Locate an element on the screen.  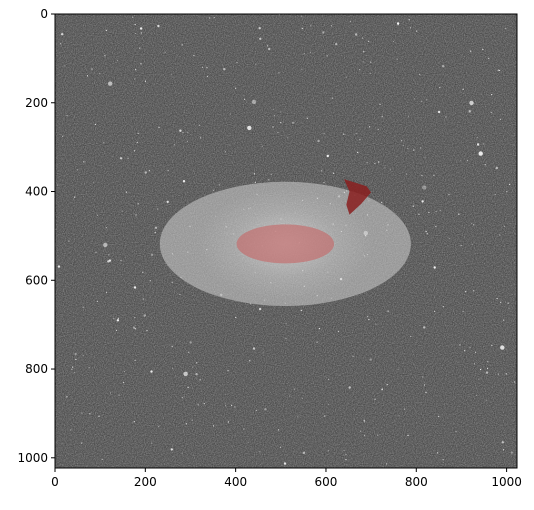
x-tick-label: 400 is located at coordinates (235, 482).